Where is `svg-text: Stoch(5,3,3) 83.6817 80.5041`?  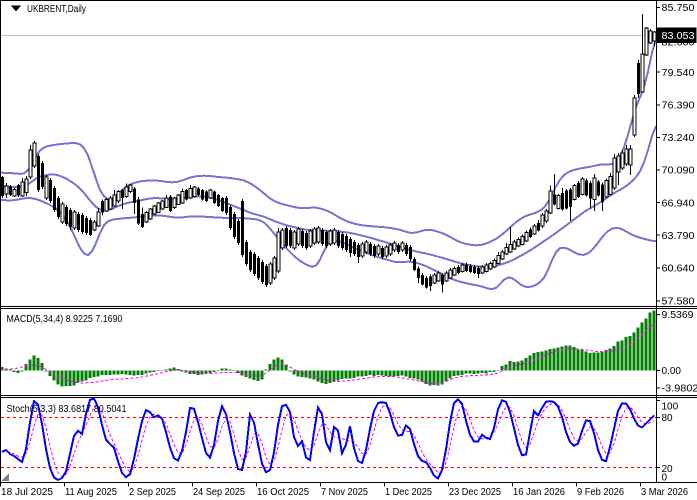
svg-text: Stoch(5,3,3) 83.6817 80.5041 is located at coordinates (67, 409).